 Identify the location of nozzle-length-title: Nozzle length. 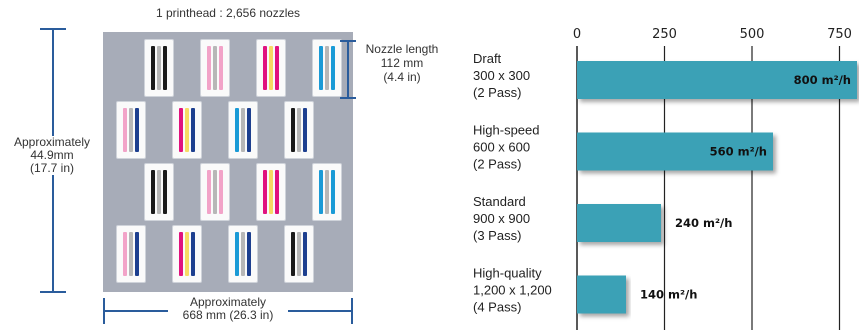
(402, 49).